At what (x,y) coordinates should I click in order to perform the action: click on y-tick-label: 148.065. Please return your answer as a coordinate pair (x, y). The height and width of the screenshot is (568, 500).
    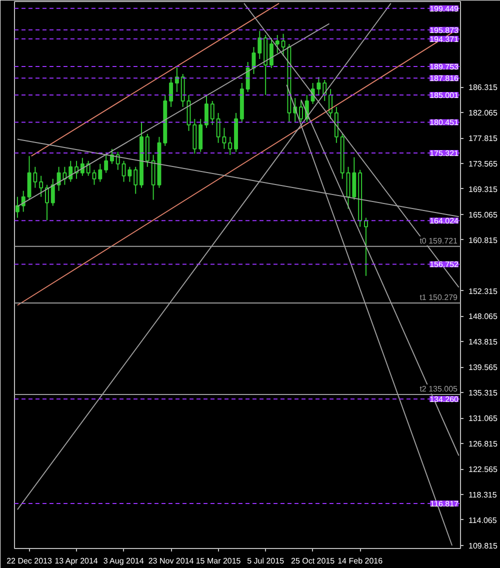
    Looking at the image, I should click on (483, 317).